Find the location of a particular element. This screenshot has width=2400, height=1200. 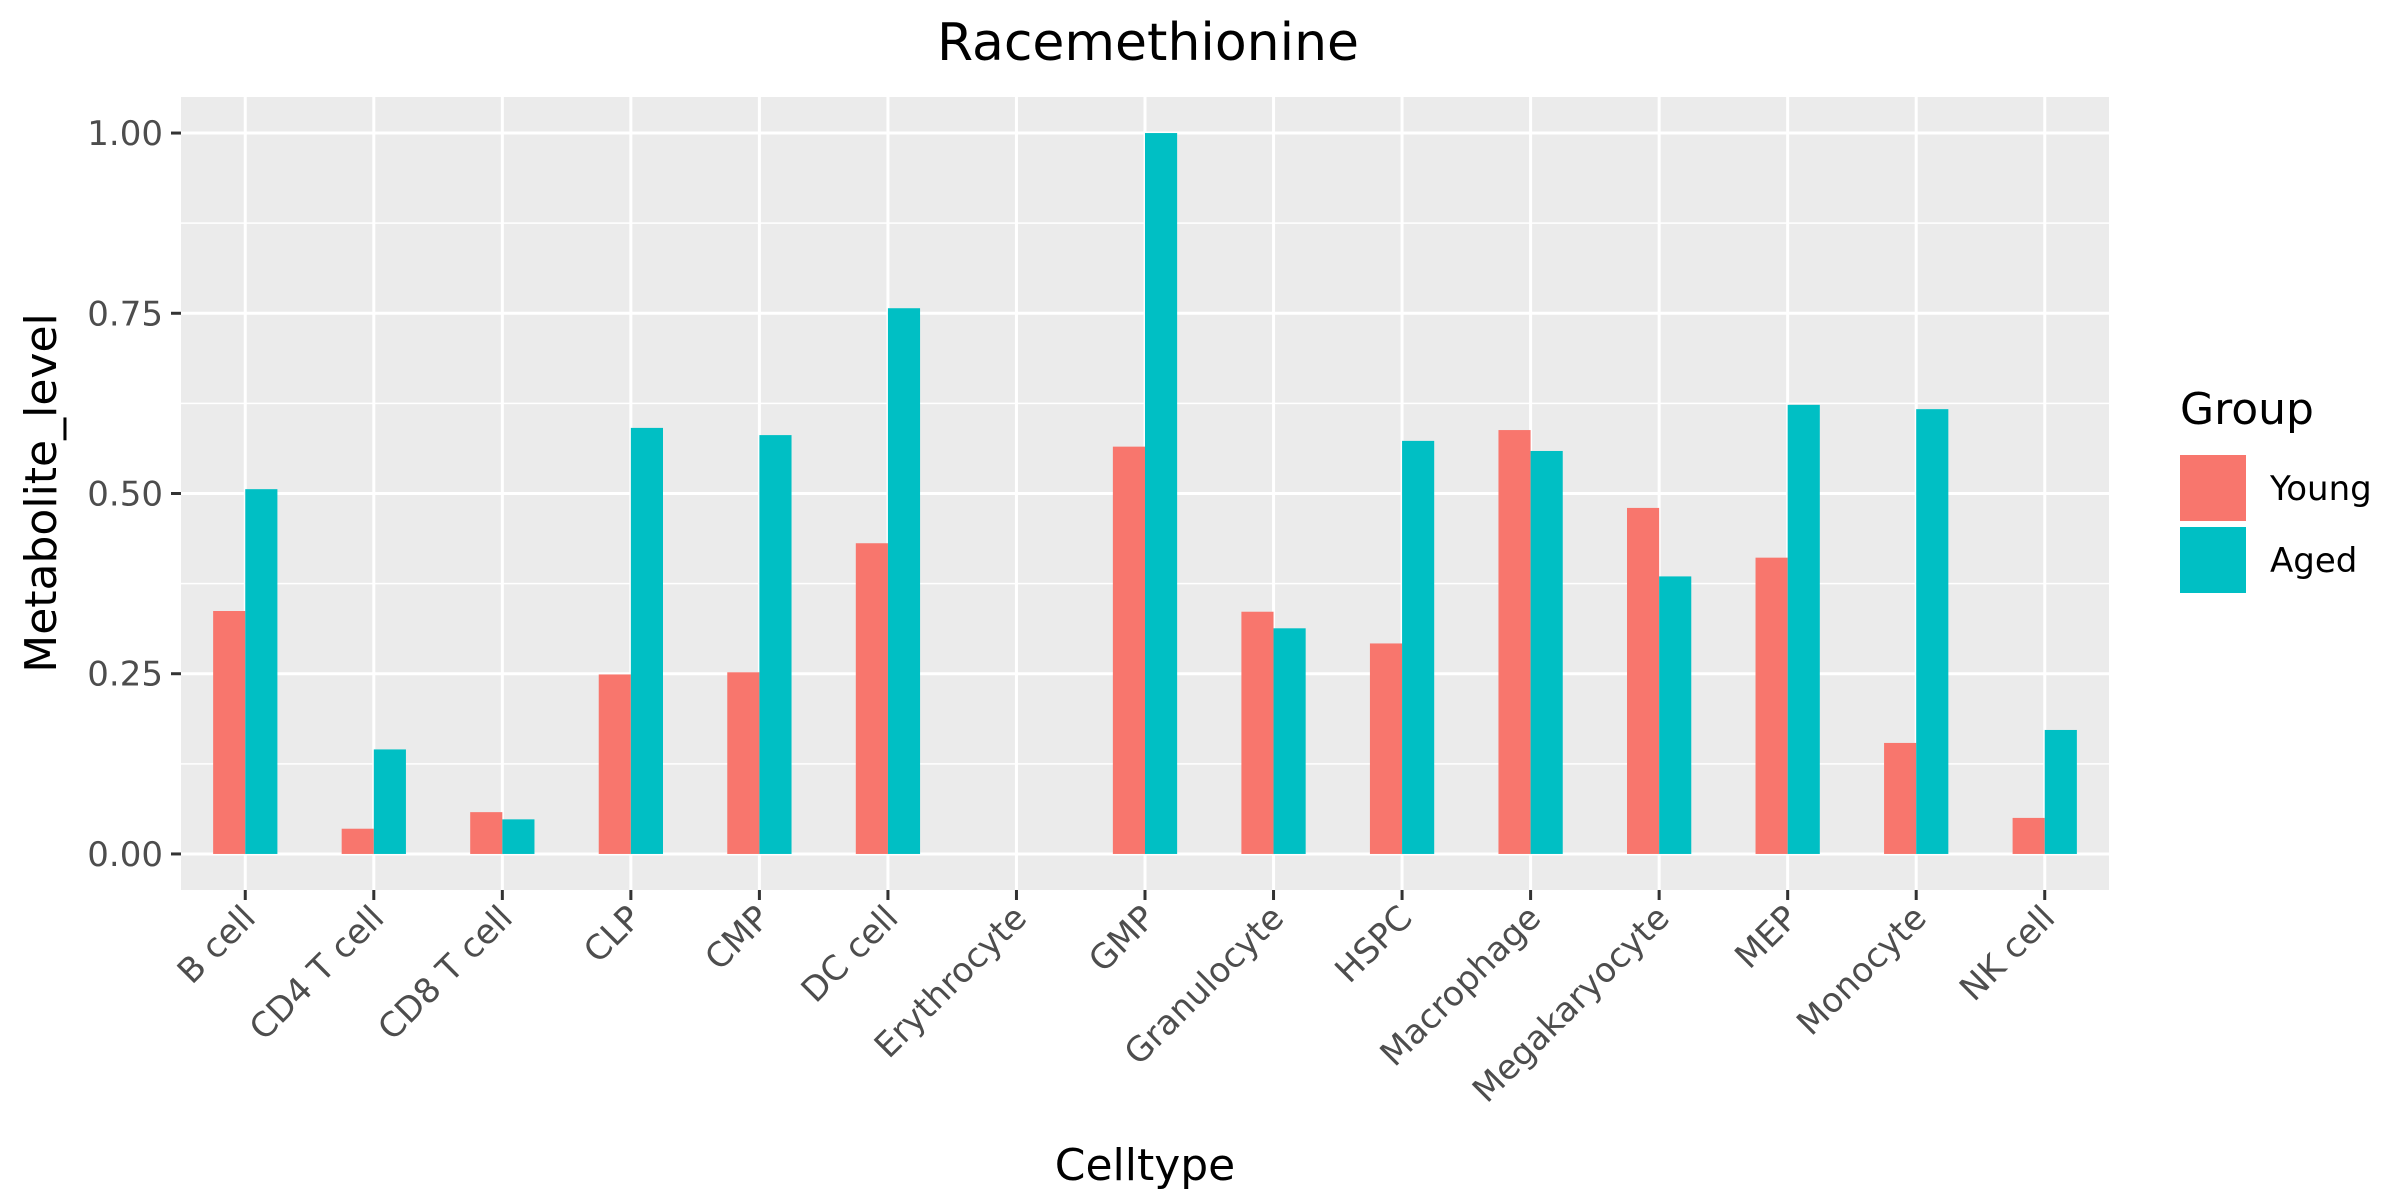

x-tick-label: CLP is located at coordinates (612, 934).